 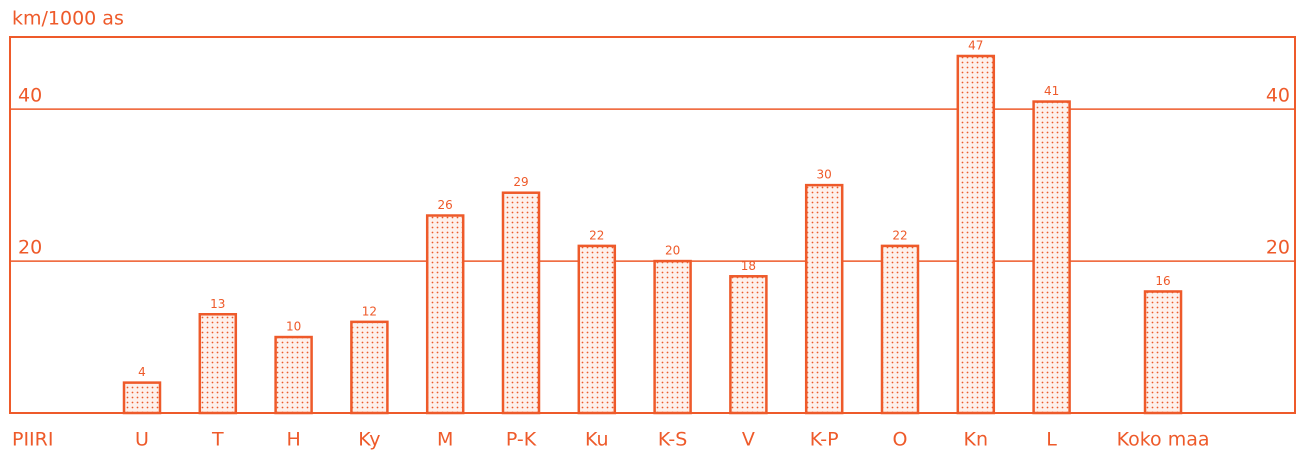 I want to click on value-label: 29, so click(x=520, y=182).